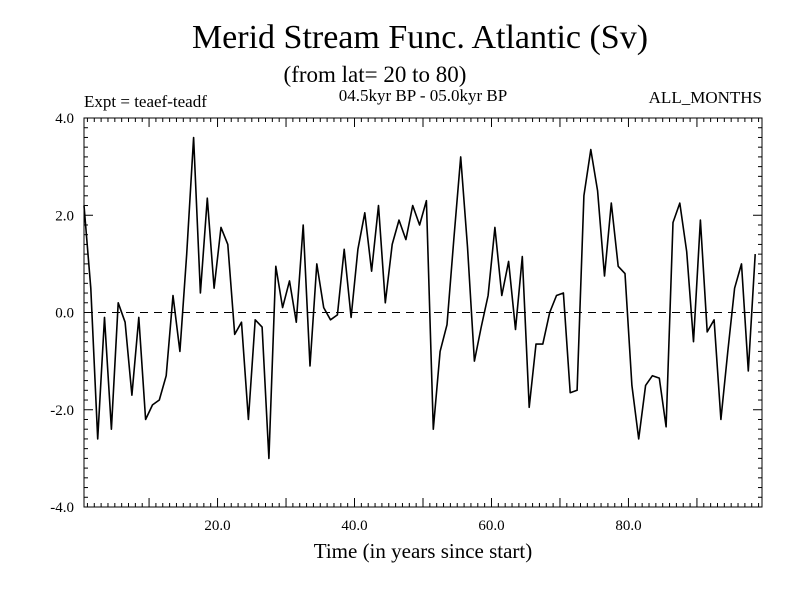  Describe the element at coordinates (423, 551) in the screenshot. I see `x-axis-label: Time (in years since start)` at that location.